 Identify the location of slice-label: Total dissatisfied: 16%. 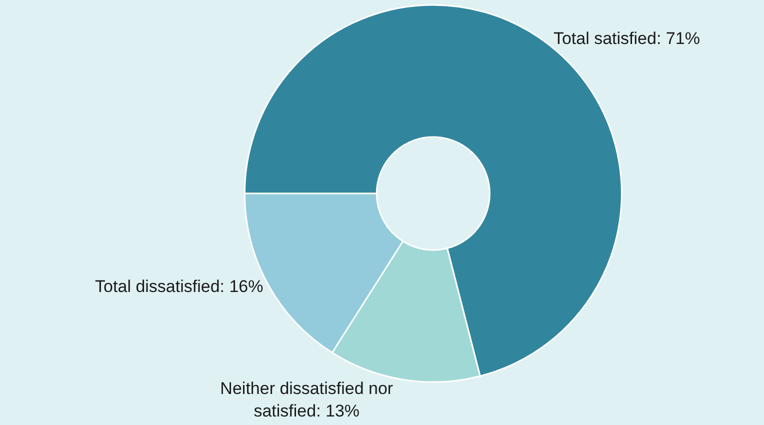
(179, 286).